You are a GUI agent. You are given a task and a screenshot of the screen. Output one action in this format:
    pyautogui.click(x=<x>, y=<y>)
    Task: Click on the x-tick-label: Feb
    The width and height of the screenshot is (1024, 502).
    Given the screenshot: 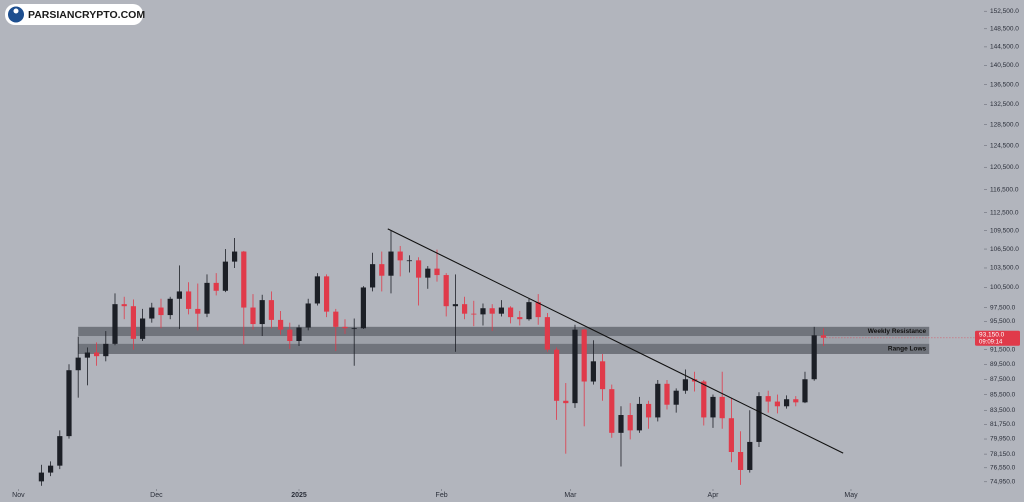 What is the action you would take?
    pyautogui.click(x=442, y=495)
    